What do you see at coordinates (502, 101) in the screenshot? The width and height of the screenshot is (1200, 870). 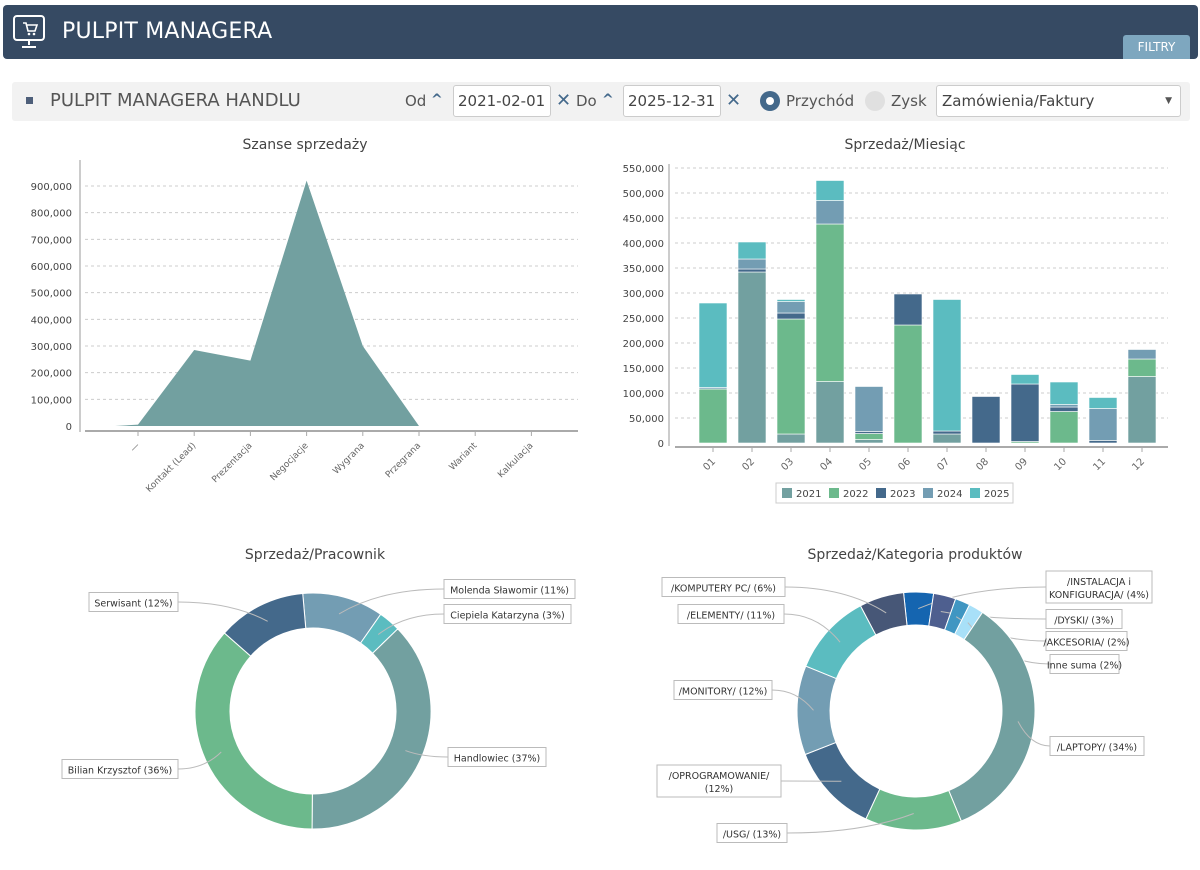 I see `from-date-input` at bounding box center [502, 101].